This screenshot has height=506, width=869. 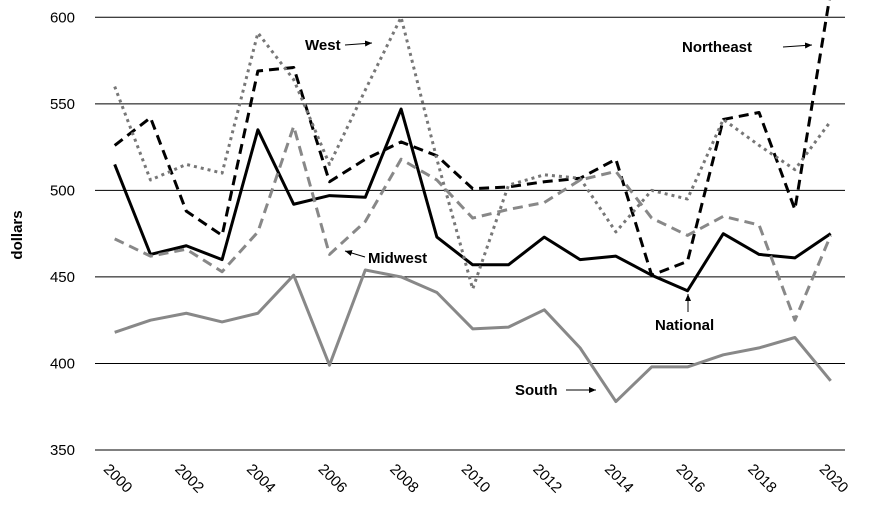 What do you see at coordinates (476, 479) in the screenshot?
I see `x-tick-label: 2010` at bounding box center [476, 479].